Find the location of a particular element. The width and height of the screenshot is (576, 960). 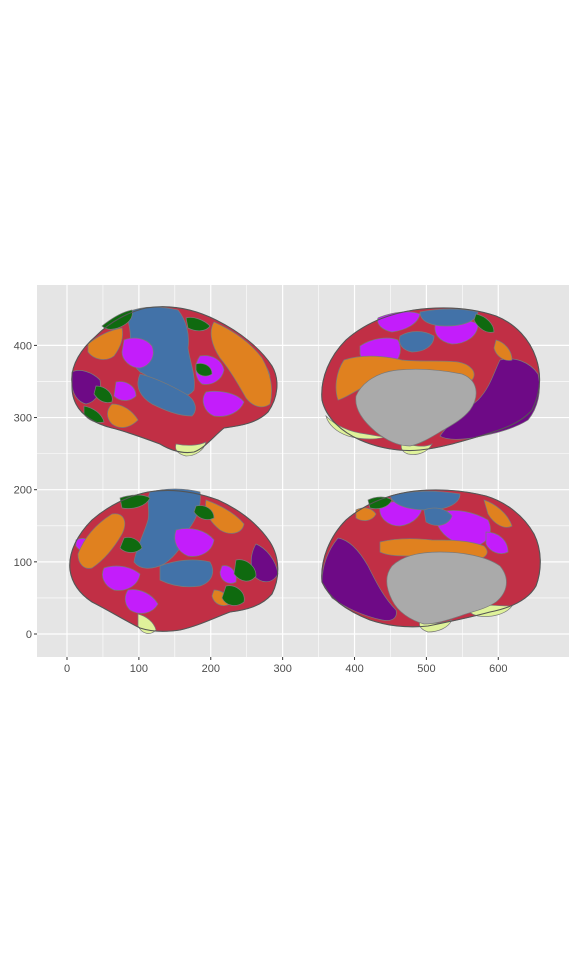

x-tick-label-400: 400 is located at coordinates (354, 669).